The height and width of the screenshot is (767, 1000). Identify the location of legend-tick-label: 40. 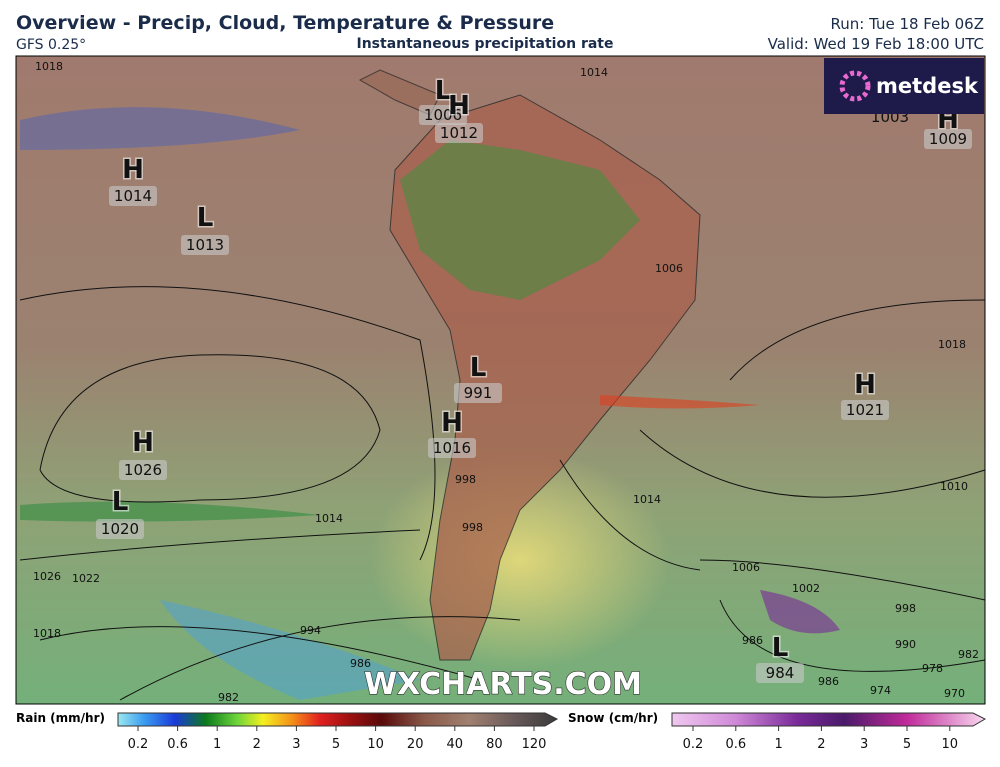
(455, 744).